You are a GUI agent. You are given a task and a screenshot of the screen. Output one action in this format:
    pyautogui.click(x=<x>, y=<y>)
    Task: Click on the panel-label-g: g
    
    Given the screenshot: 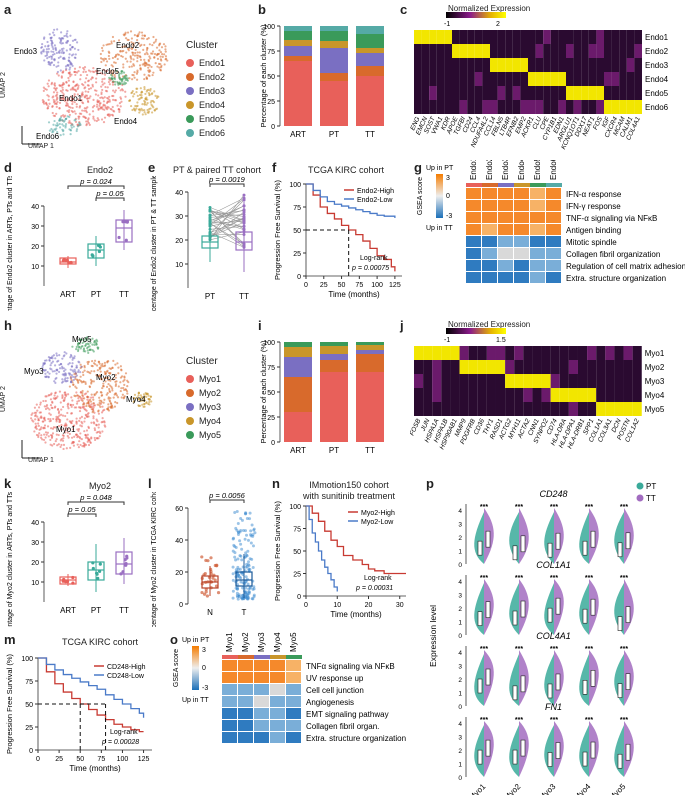 What is the action you would take?
    pyautogui.click(x=418, y=167)
    